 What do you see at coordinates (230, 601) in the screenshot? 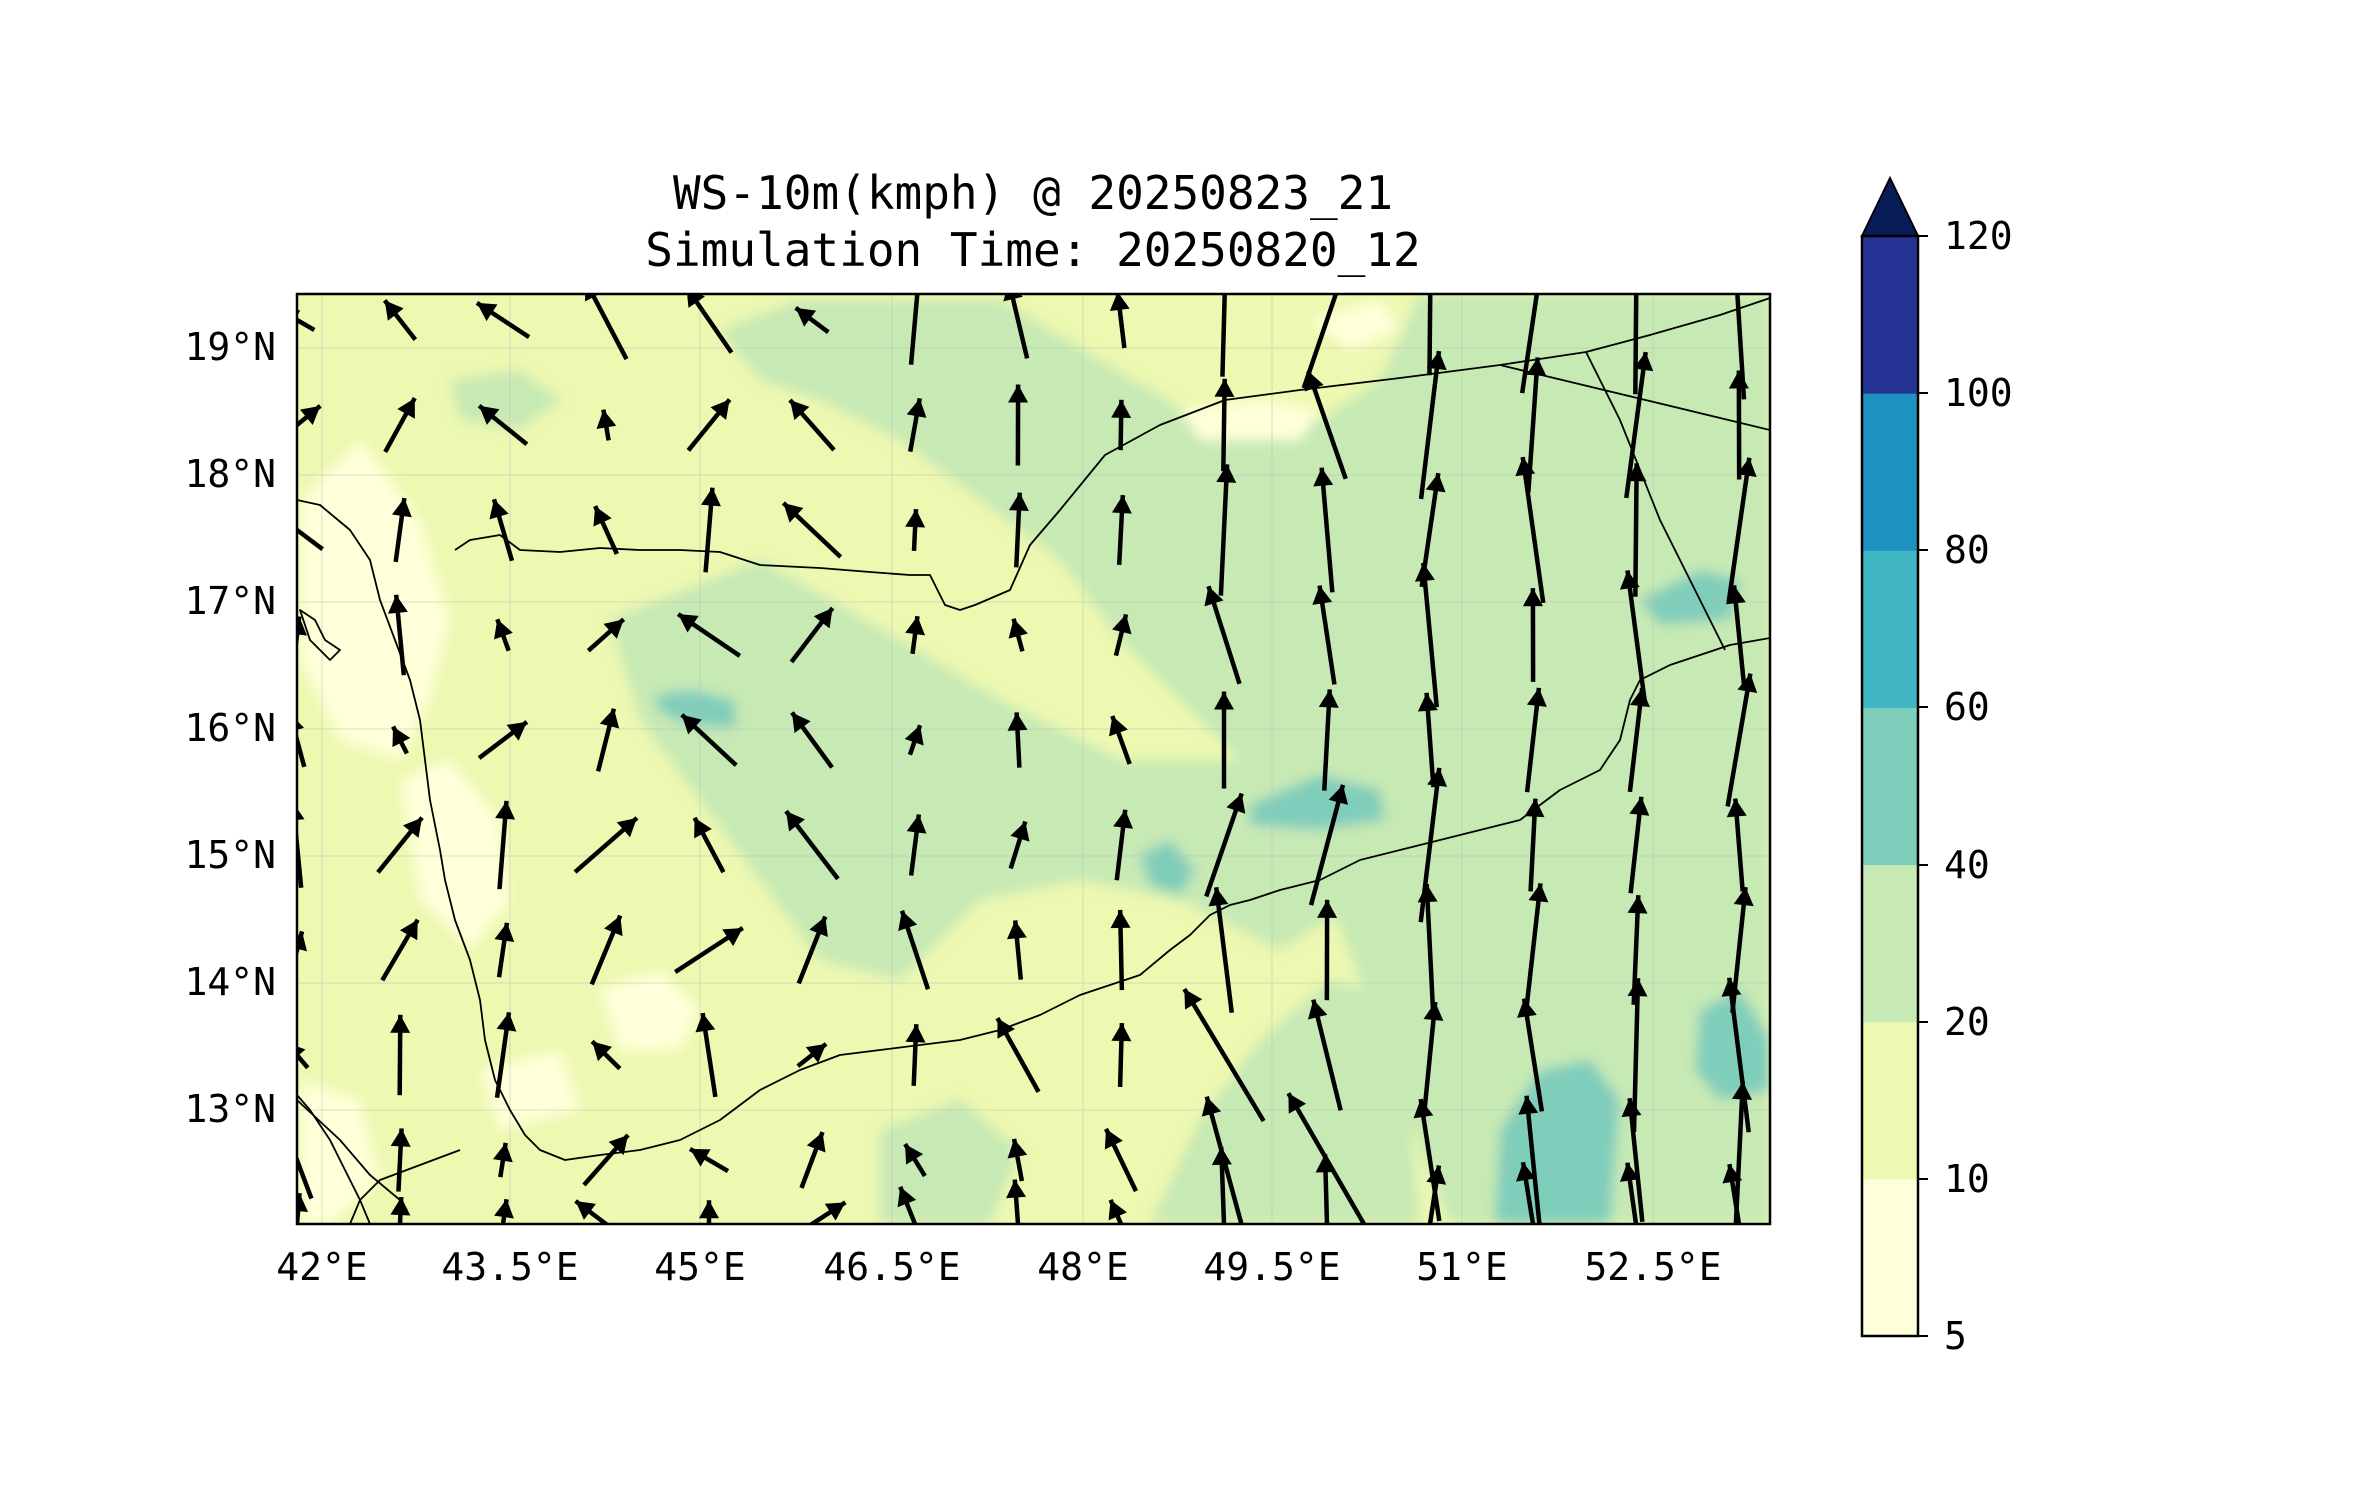
I see `y-tick-label: 17°N` at bounding box center [230, 601].